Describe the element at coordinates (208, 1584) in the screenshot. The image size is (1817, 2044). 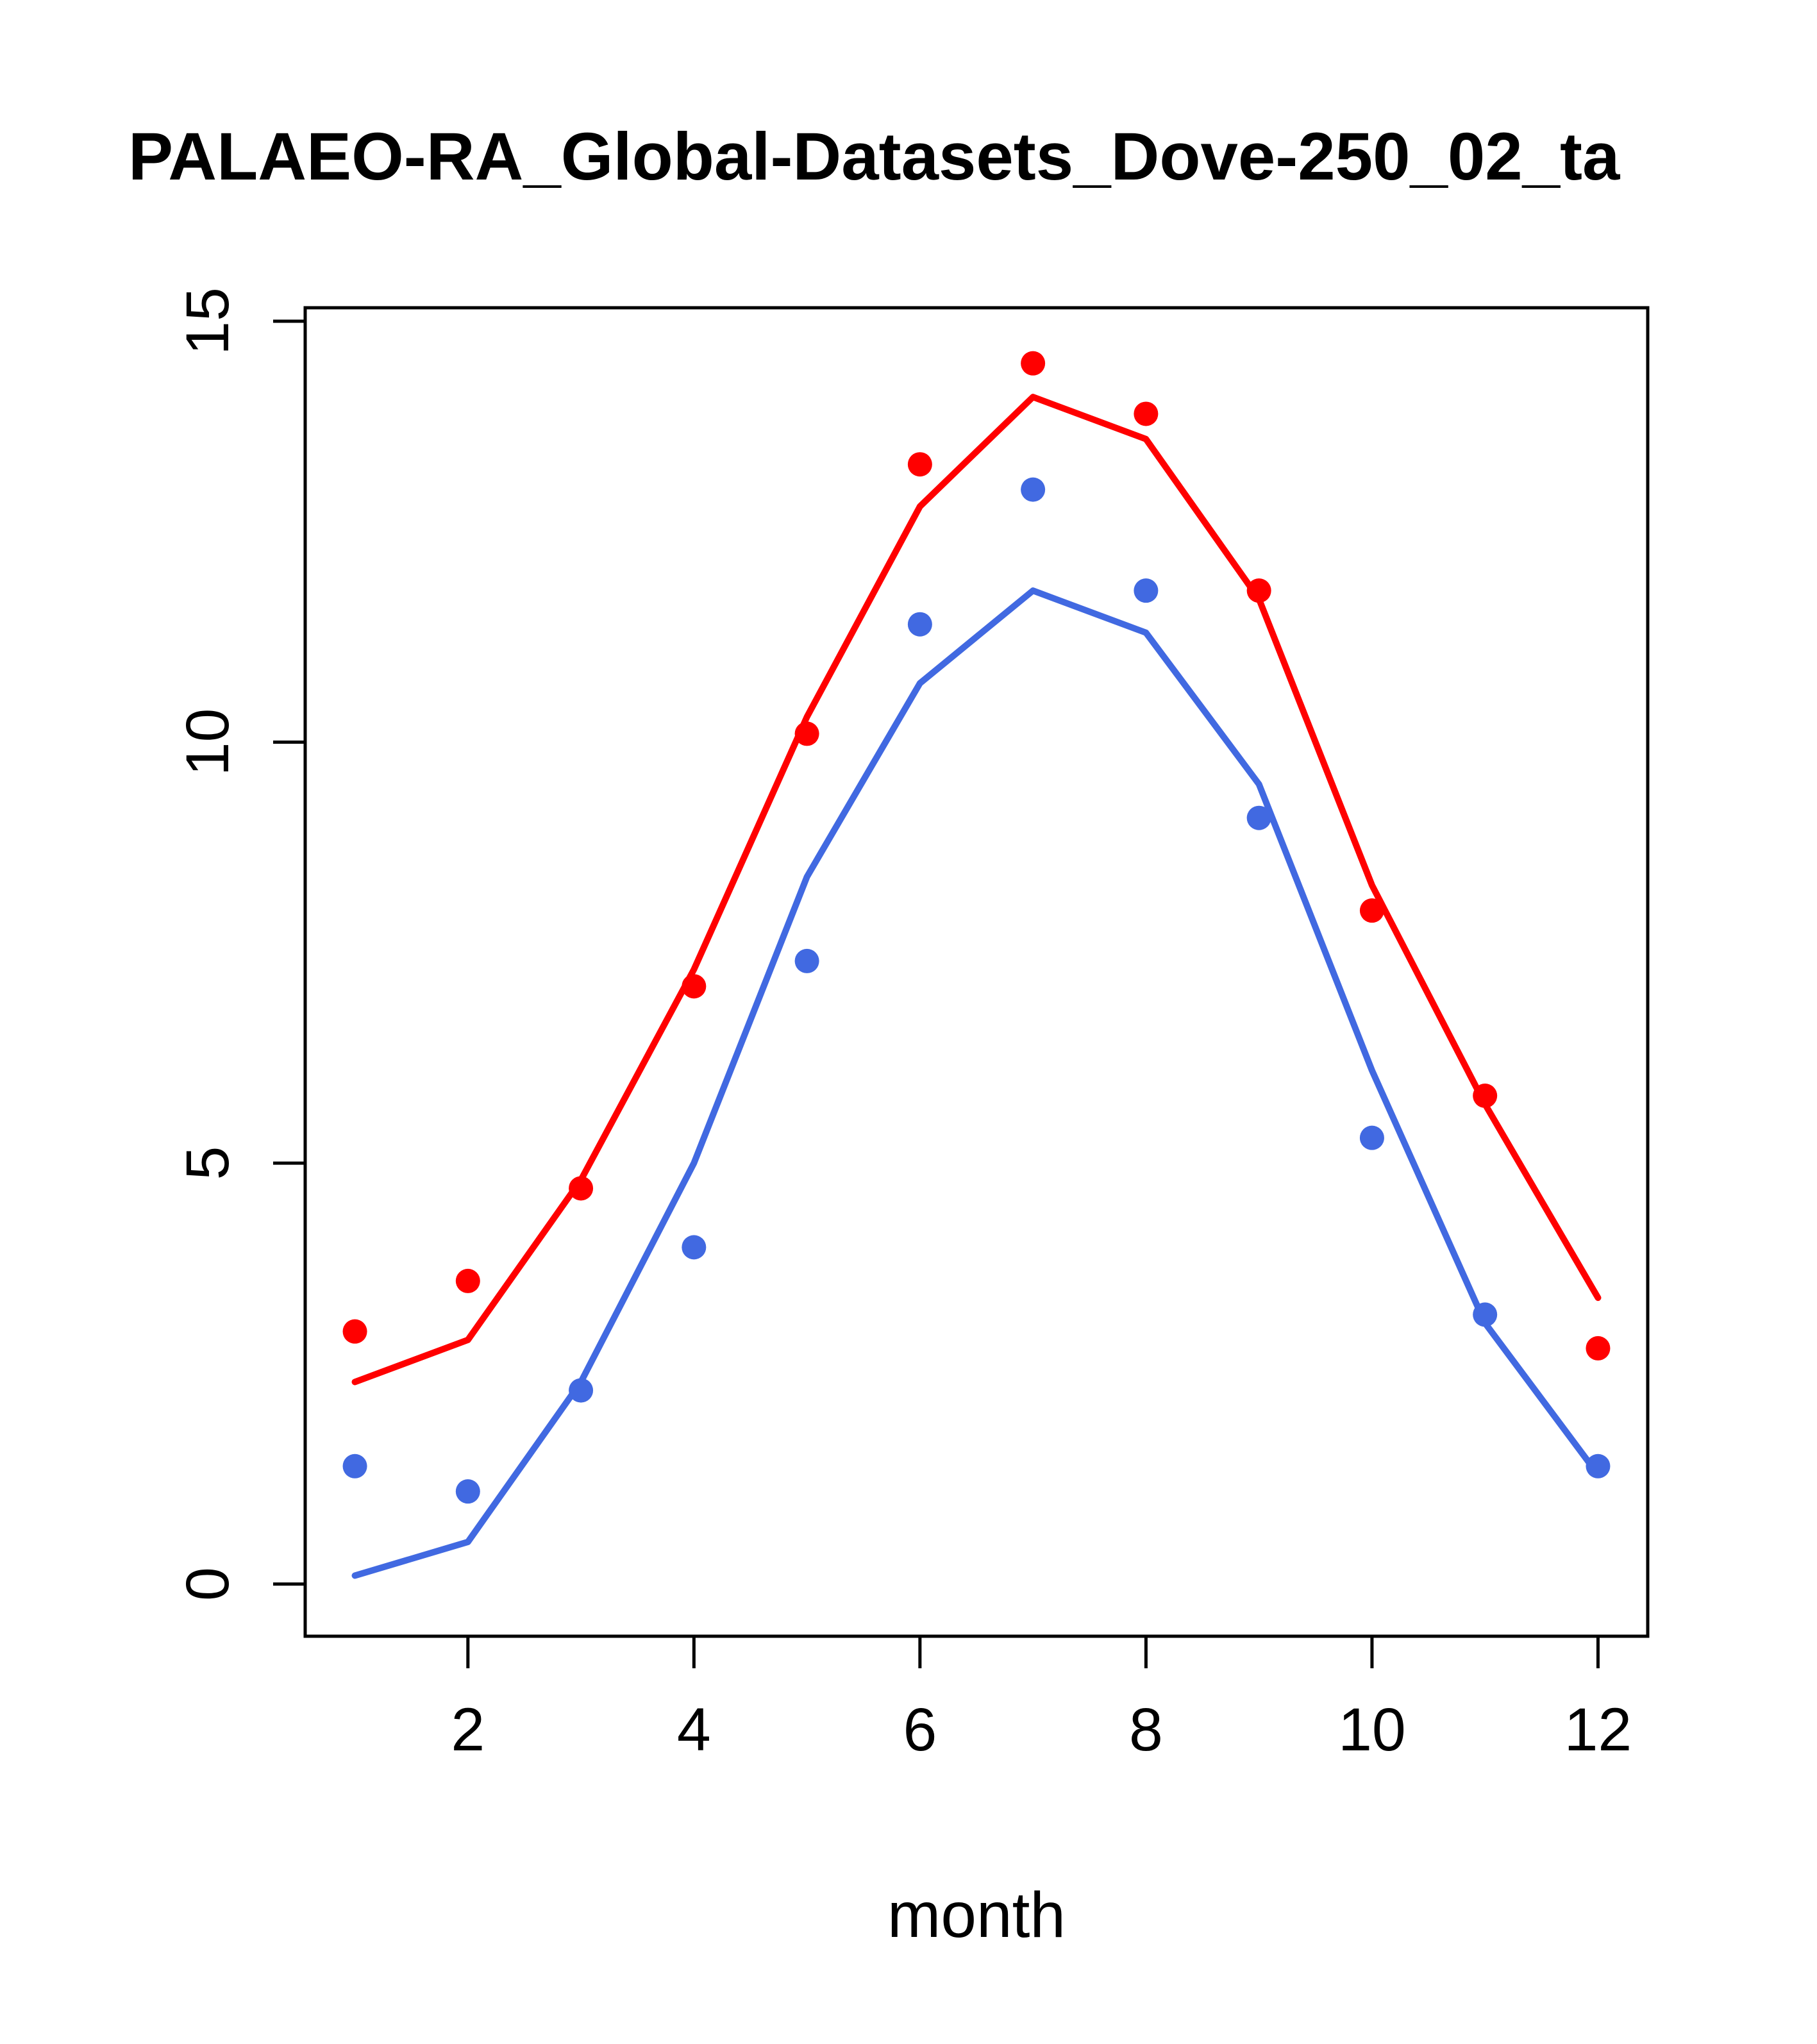
I see `y-tick-label: 0` at that location.